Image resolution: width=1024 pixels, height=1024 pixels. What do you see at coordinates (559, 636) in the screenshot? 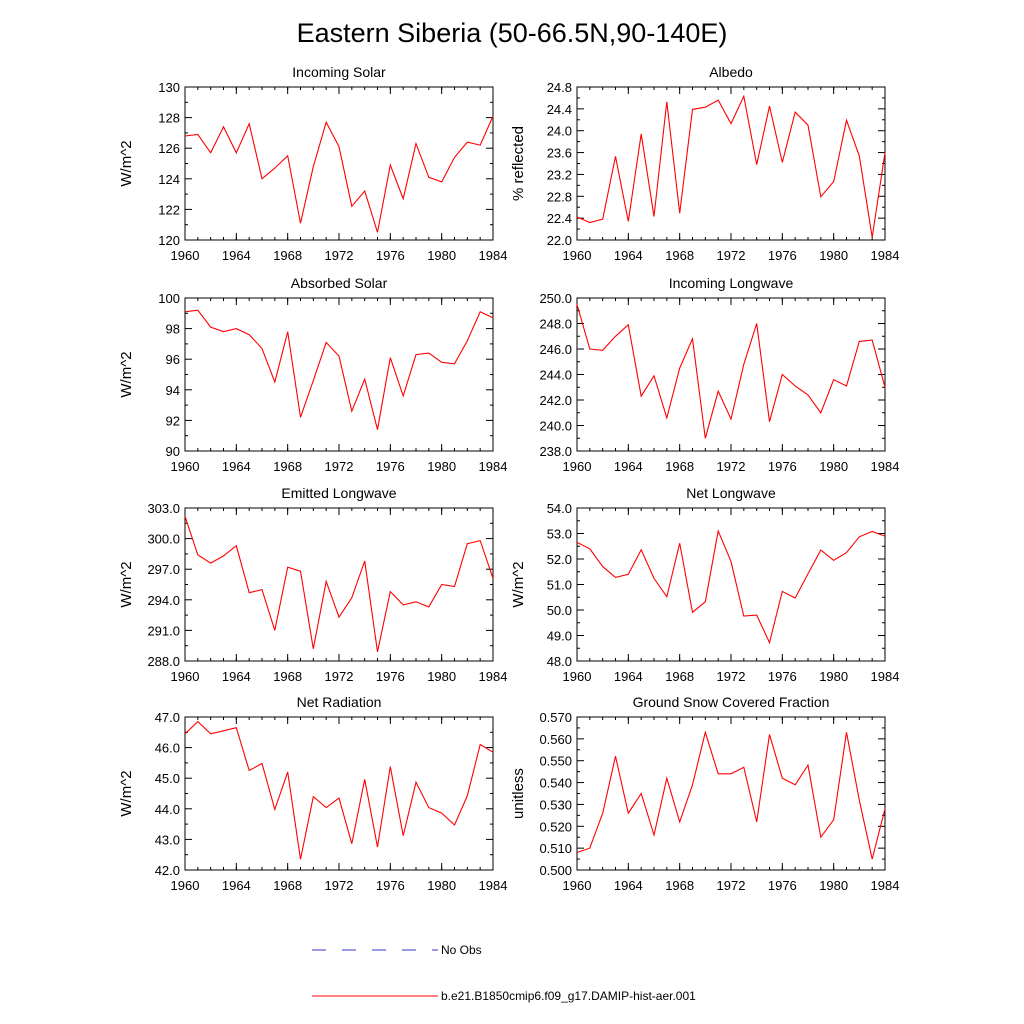
I see `y-tick-label: 49.0` at bounding box center [559, 636].